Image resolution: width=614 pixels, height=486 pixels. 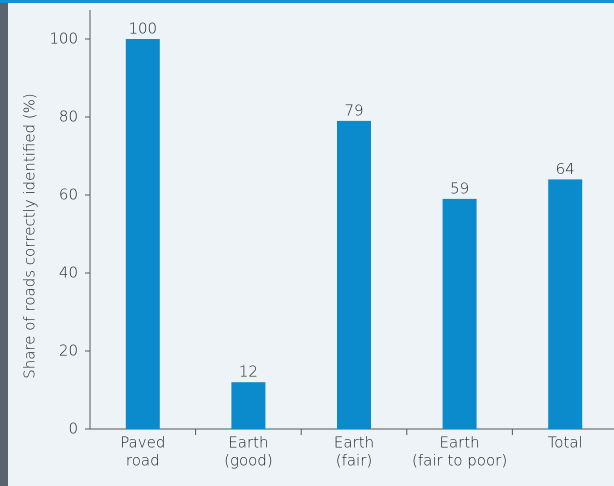 I want to click on value-label: 59, so click(x=459, y=188).